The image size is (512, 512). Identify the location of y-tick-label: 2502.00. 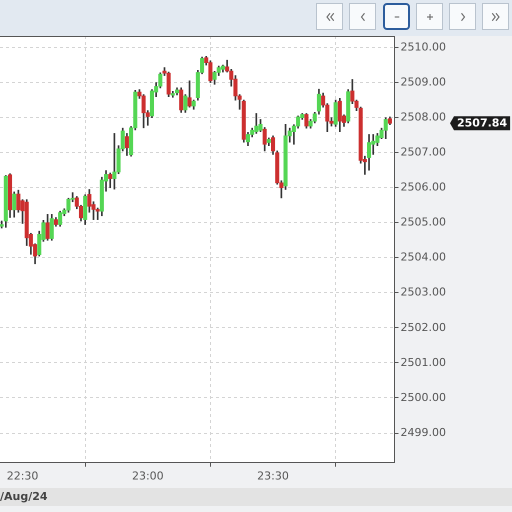
(423, 327).